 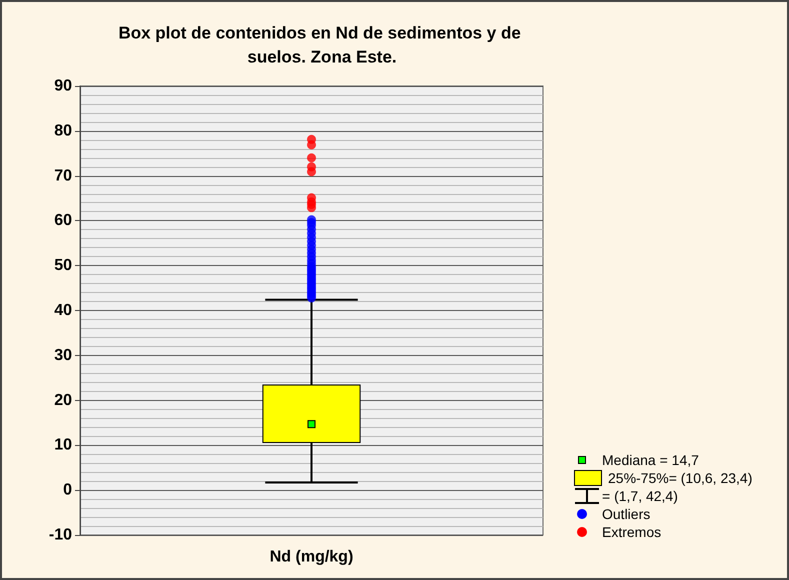 What do you see at coordinates (63, 400) in the screenshot?
I see `y-tick-label: 20` at bounding box center [63, 400].